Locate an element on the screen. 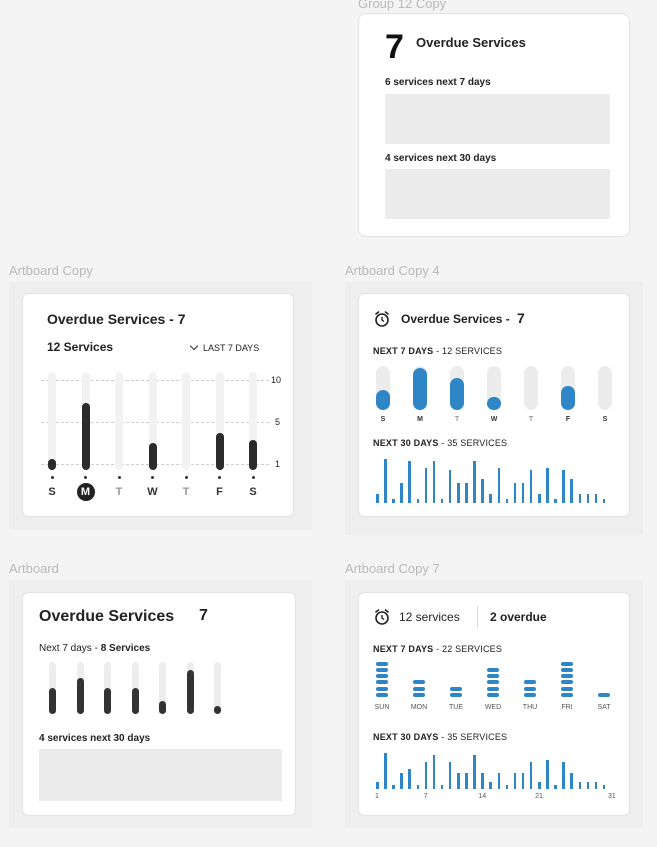 This screenshot has width=657, height=847. card-title: Overdue Services - is located at coordinates (455, 319).